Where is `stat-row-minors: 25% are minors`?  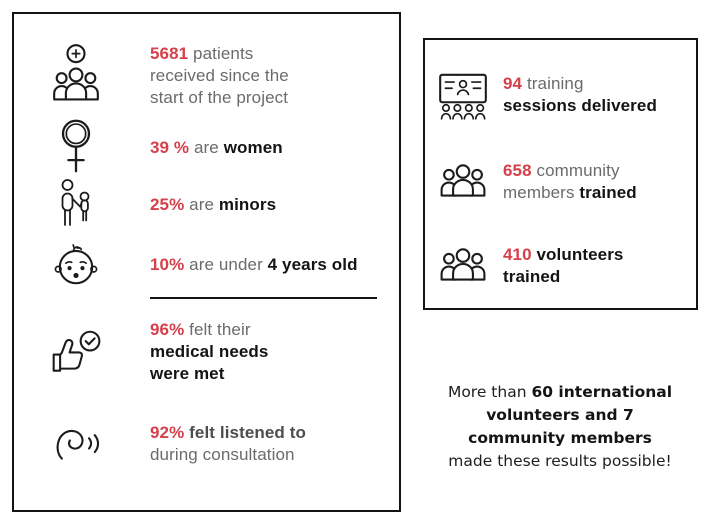 stat-row-minors: 25% are minors is located at coordinates (206, 205).